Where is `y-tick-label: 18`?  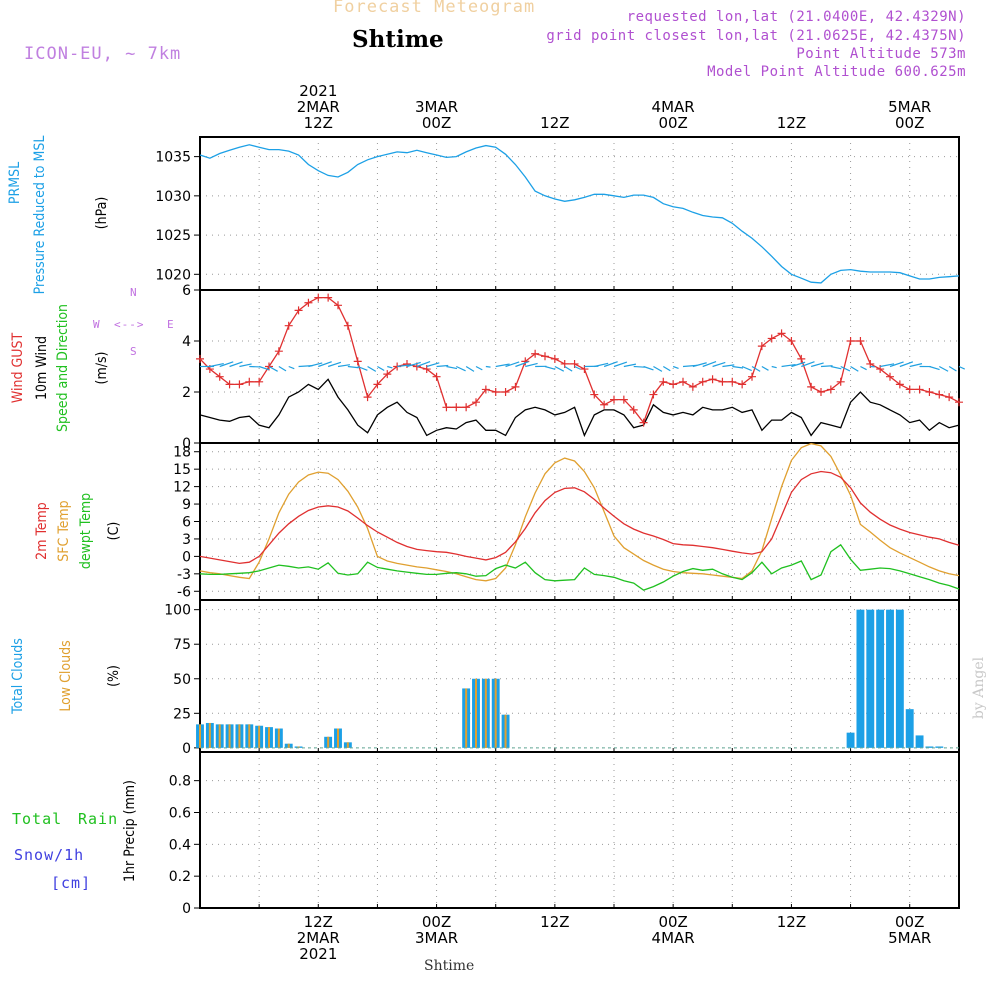 y-tick-label: 18 is located at coordinates (182, 453).